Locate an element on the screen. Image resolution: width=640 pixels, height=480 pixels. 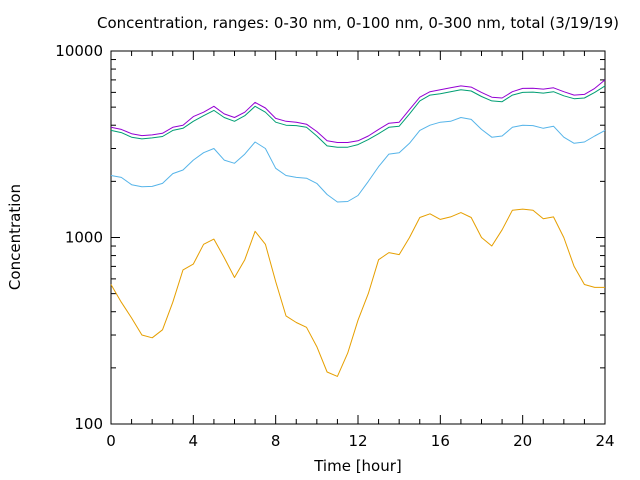
x-tick-label: 8 is located at coordinates (276, 441).